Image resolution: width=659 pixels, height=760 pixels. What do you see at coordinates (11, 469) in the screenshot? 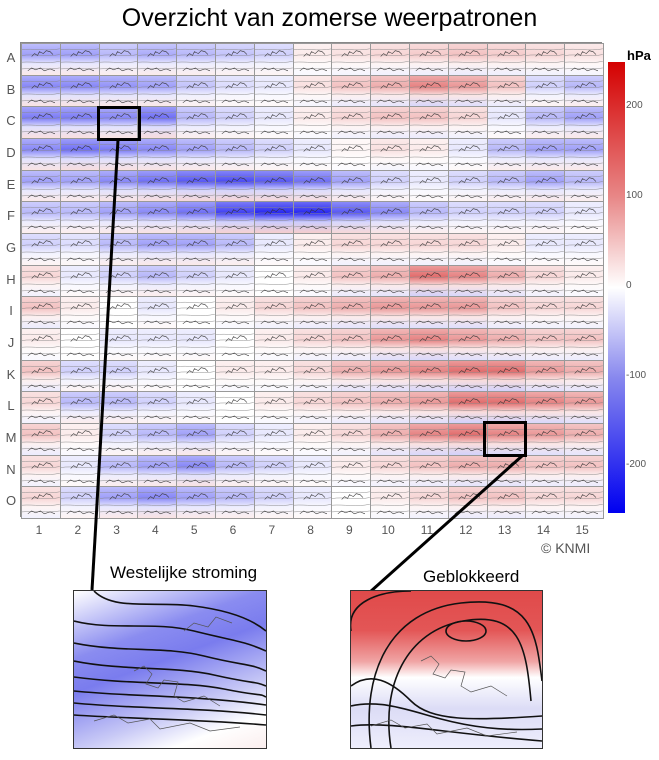
I see `row-label: N` at bounding box center [11, 469].